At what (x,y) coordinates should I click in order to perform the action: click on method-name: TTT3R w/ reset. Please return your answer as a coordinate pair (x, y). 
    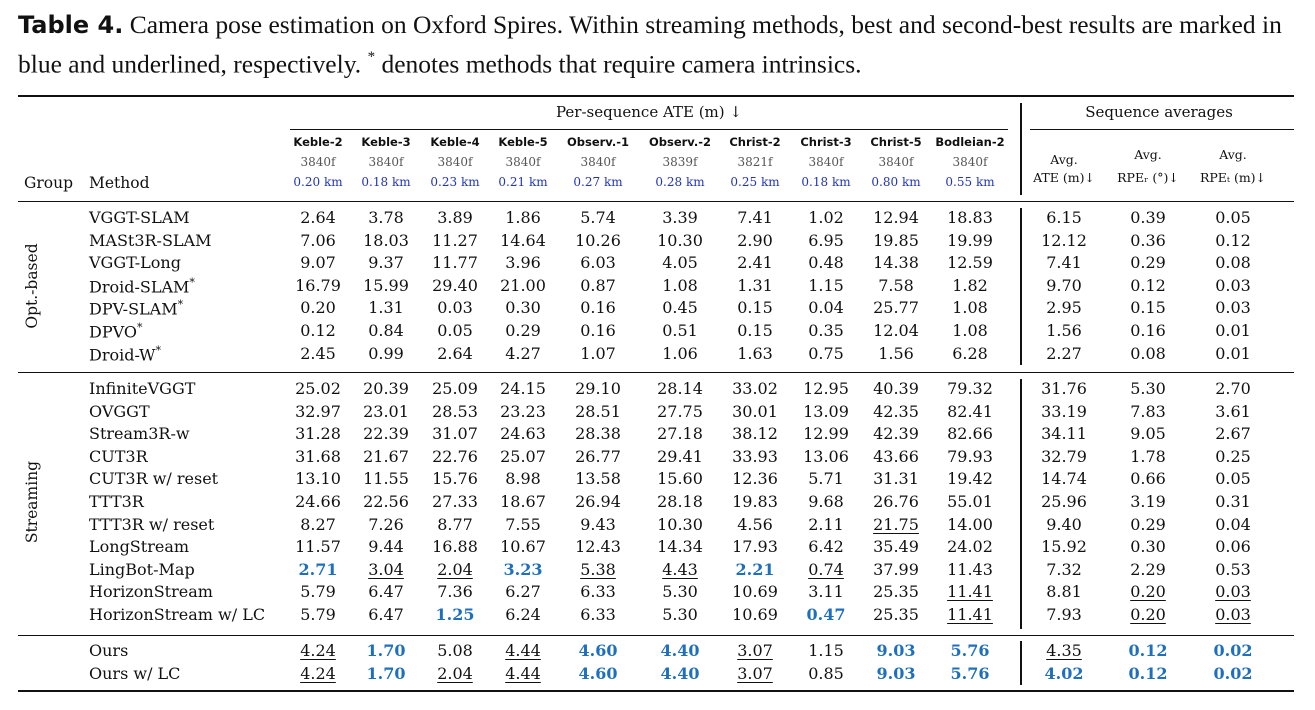
    Looking at the image, I should click on (152, 524).